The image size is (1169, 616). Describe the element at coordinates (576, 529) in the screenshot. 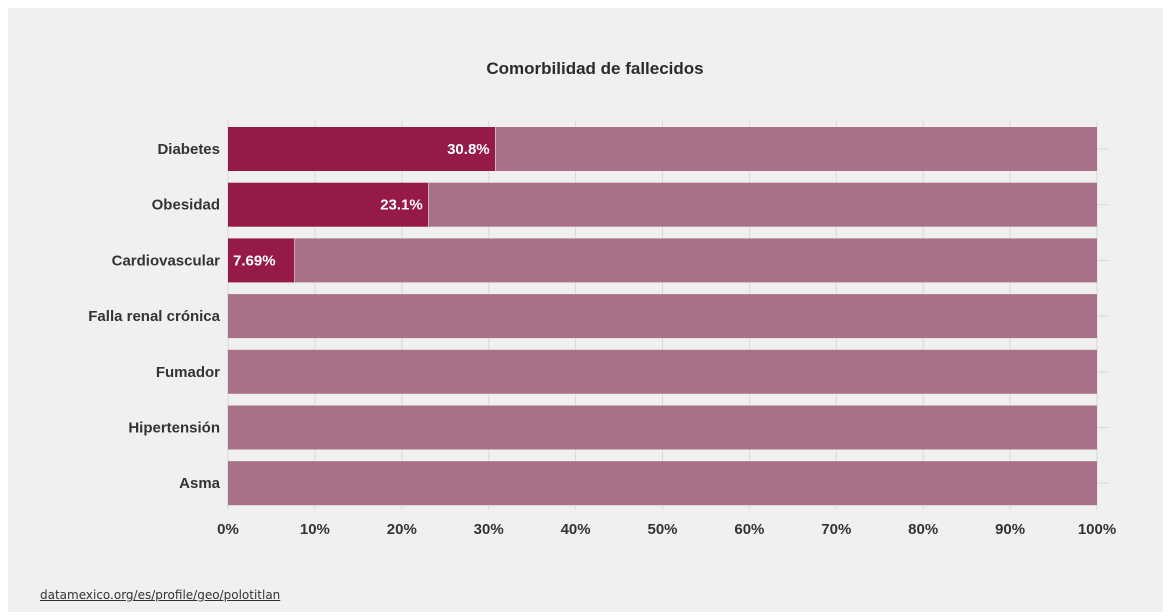

I see `x-tick-label: 40%` at that location.